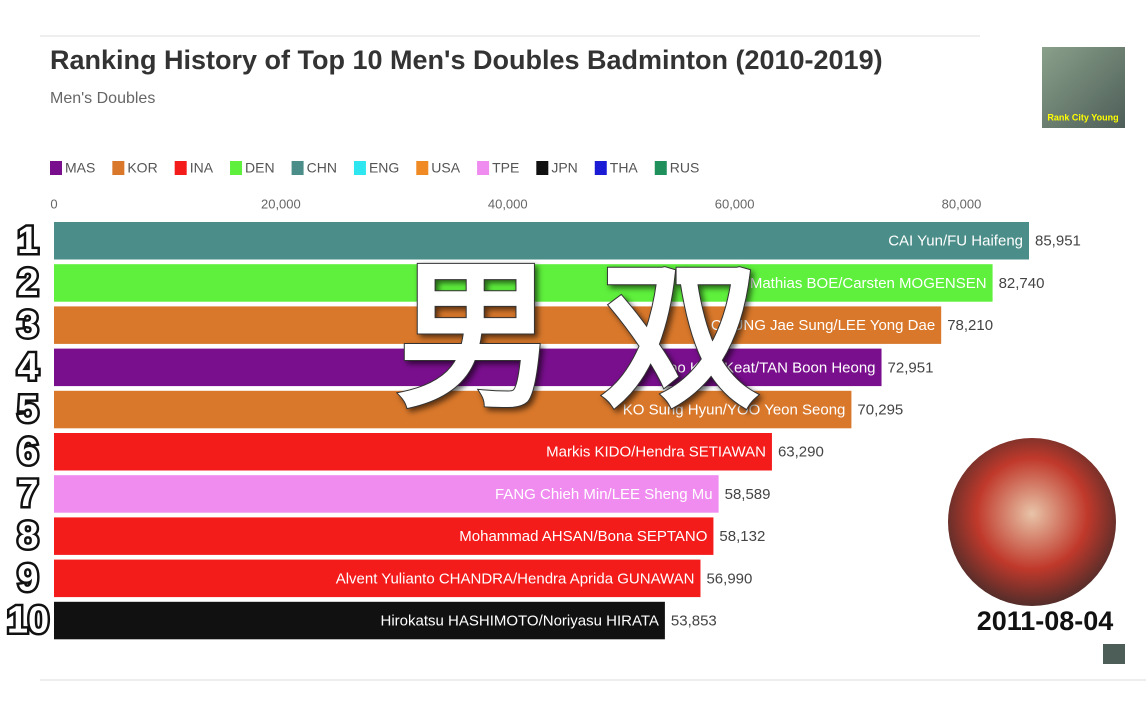  Describe the element at coordinates (53, 203) in the screenshot. I see `x-tick-label: 0` at that location.